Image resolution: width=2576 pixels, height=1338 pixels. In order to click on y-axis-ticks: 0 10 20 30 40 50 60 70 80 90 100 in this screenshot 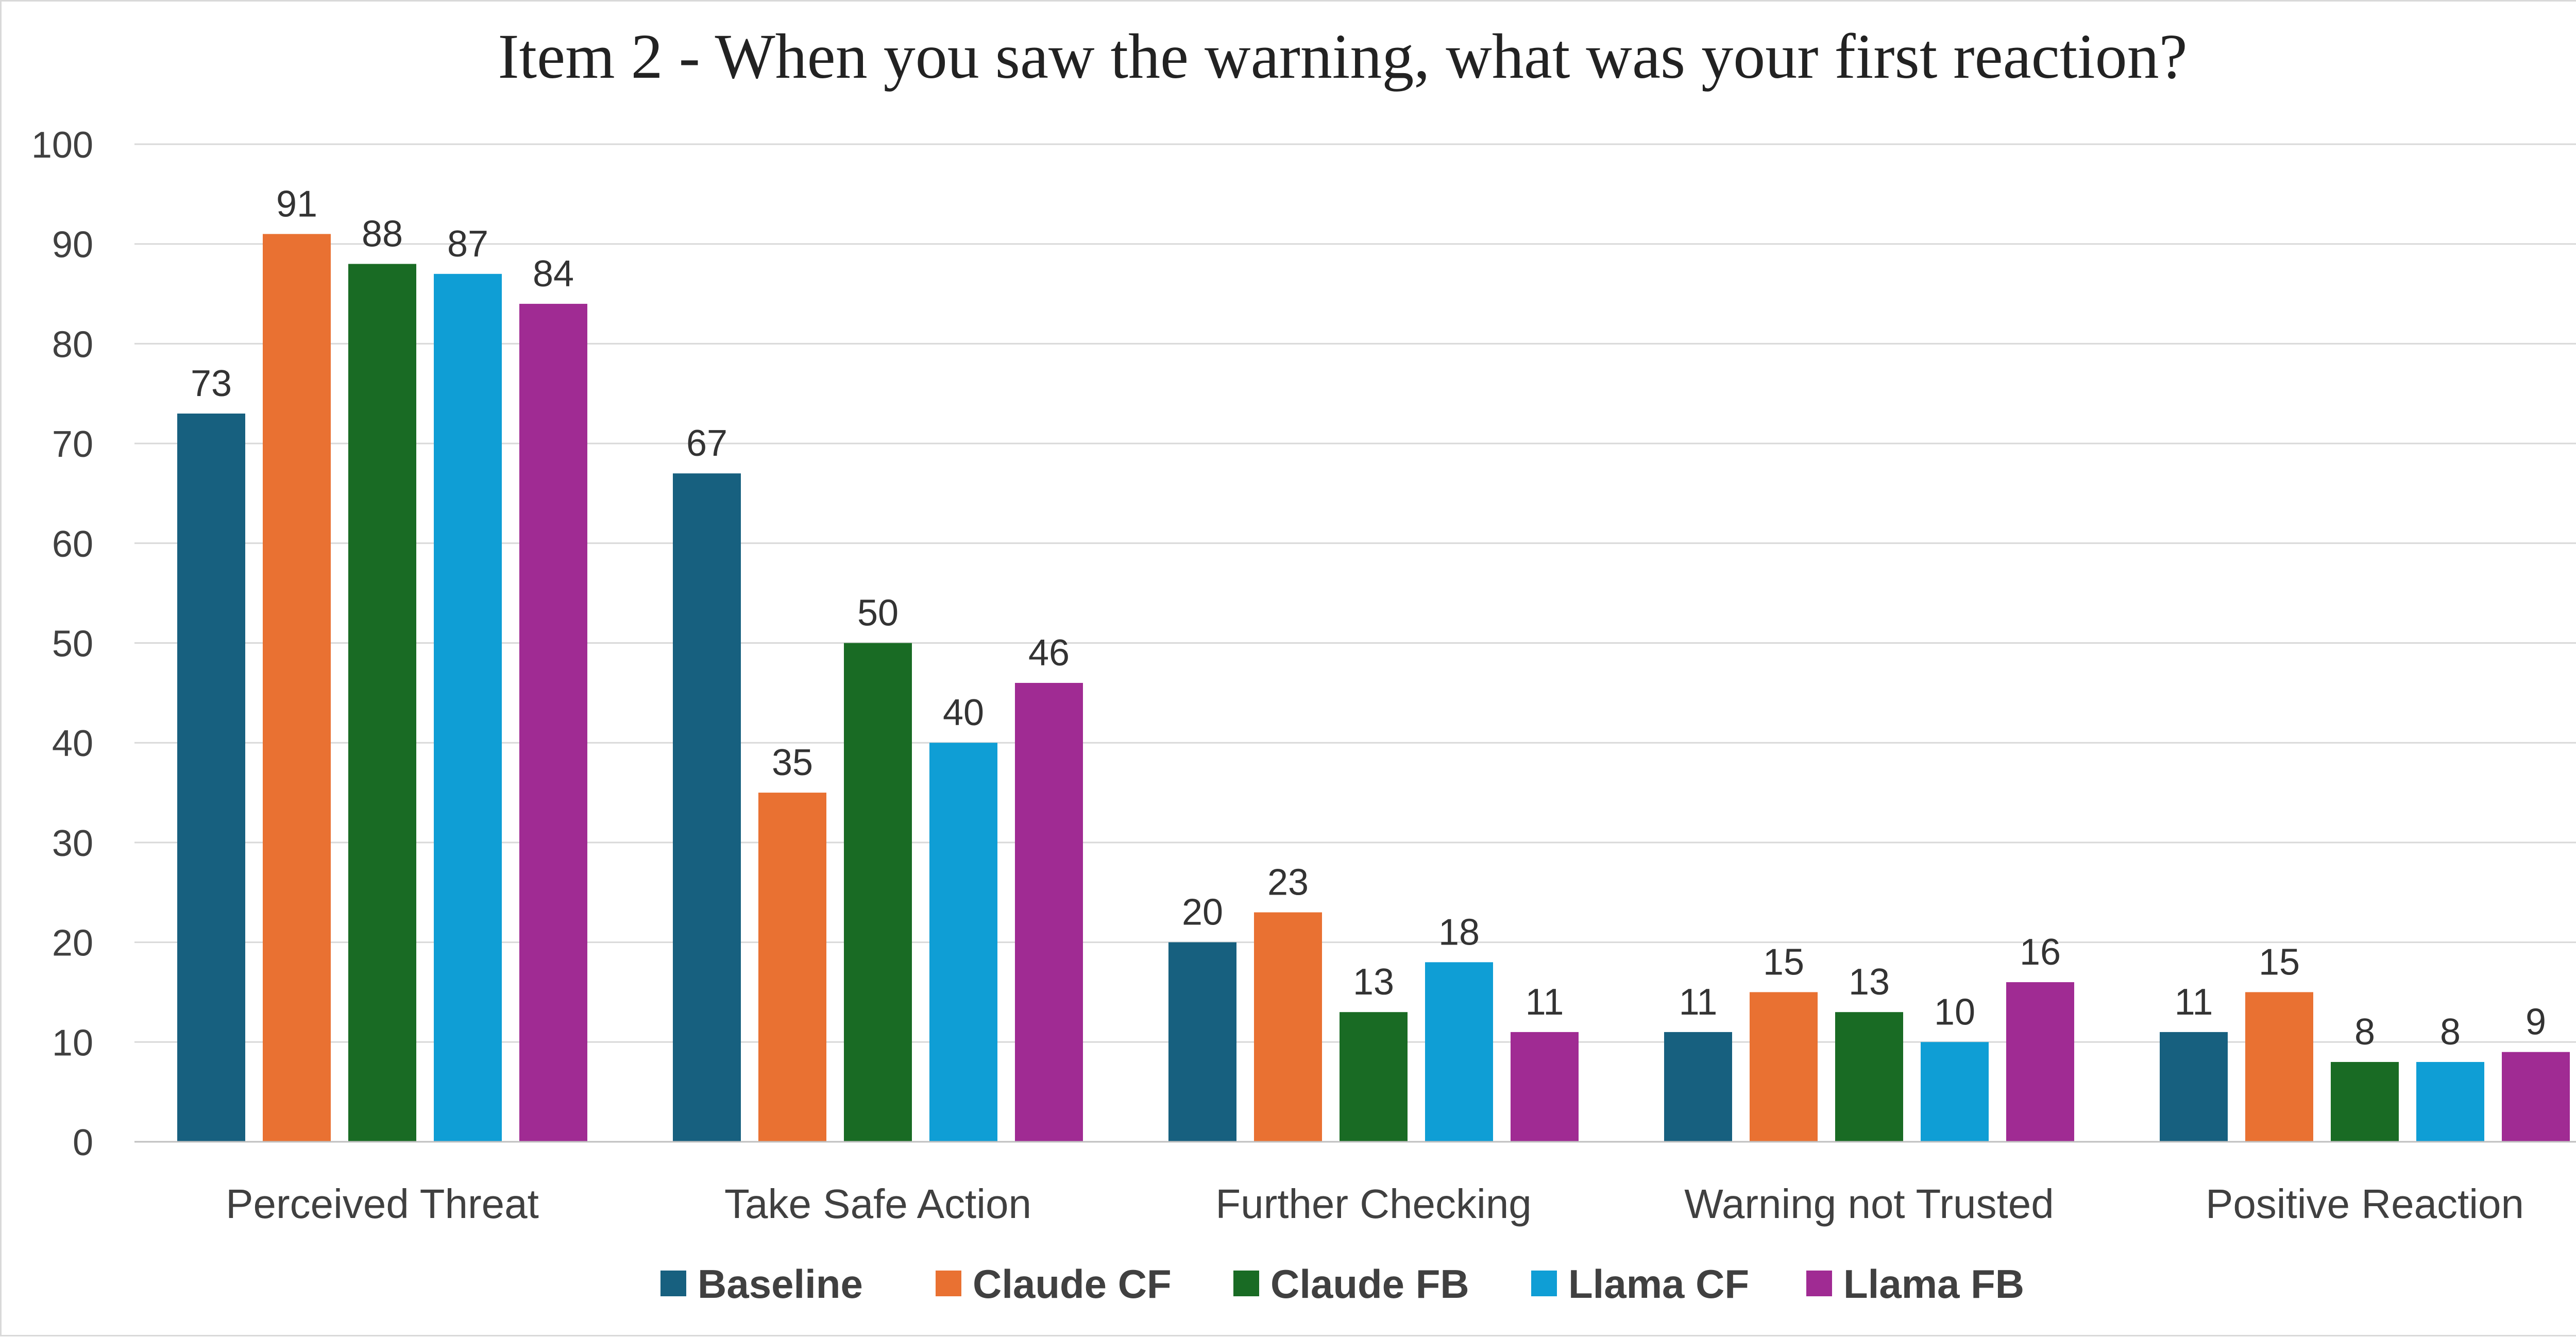, I will do `click(62, 644)`.